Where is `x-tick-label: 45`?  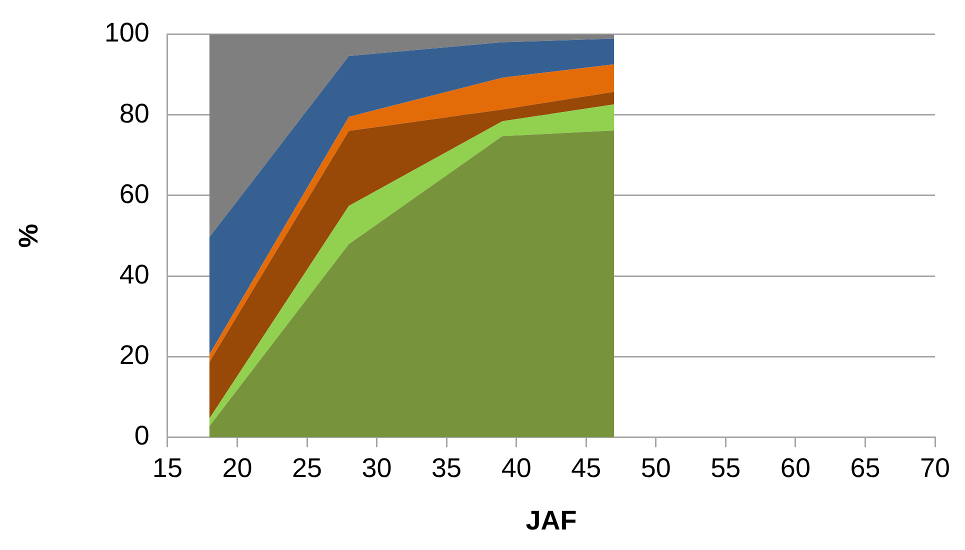
x-tick-label: 45 is located at coordinates (586, 467).